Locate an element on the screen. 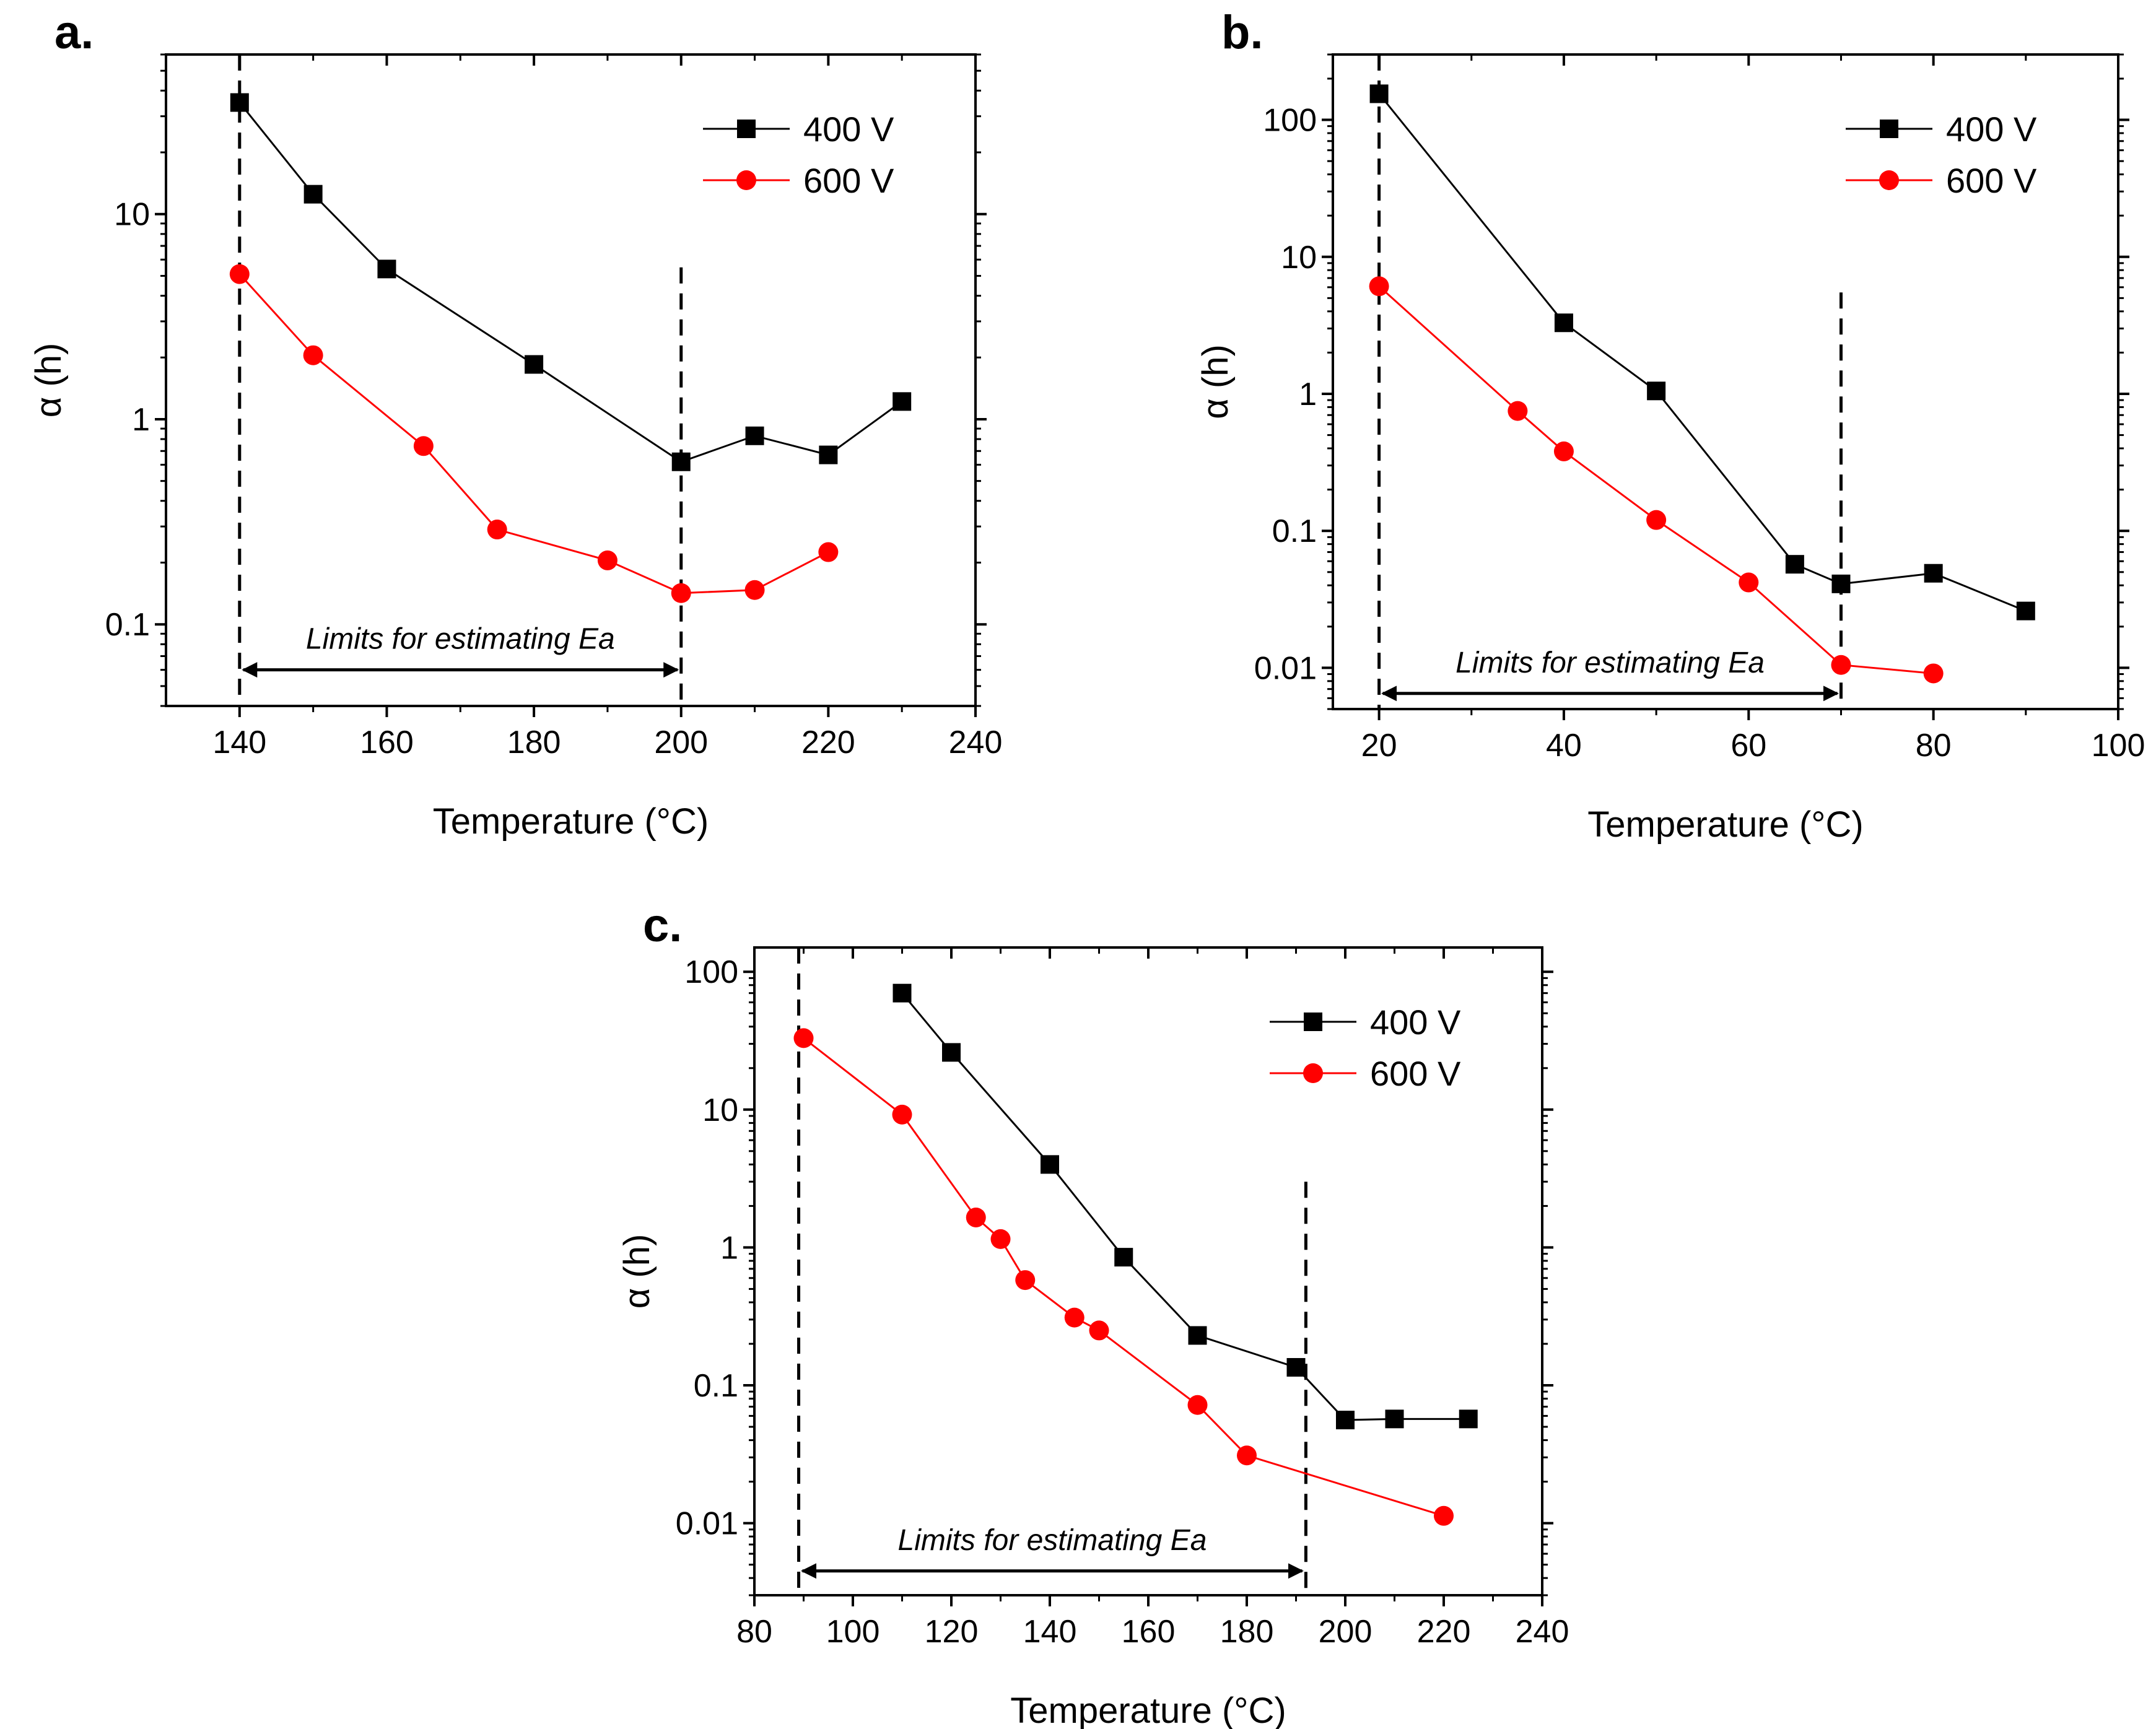  x-tick-label: 20 is located at coordinates (1379, 746).